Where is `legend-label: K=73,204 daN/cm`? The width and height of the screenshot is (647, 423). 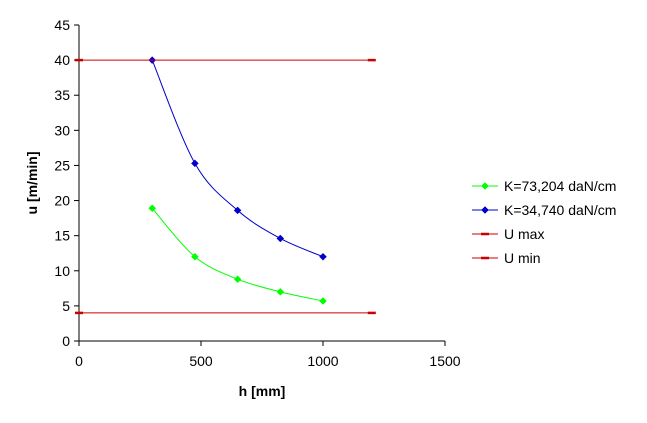 legend-label: K=73,204 daN/cm is located at coordinates (560, 186).